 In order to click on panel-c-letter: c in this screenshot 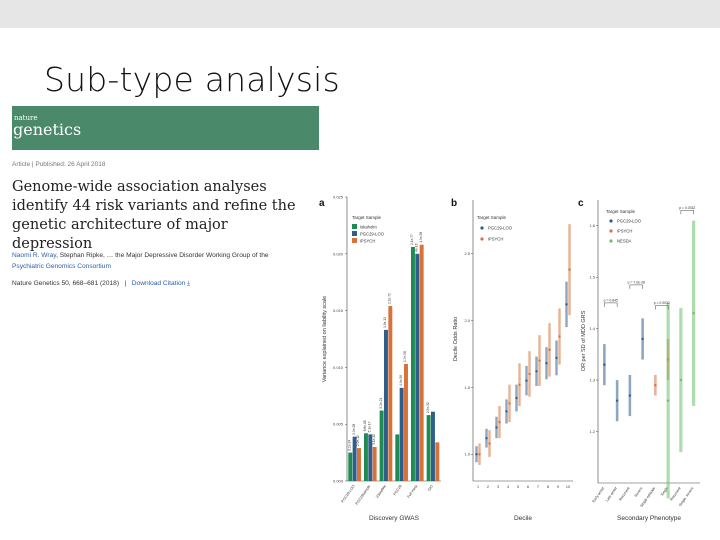, I will do `click(581, 203)`.